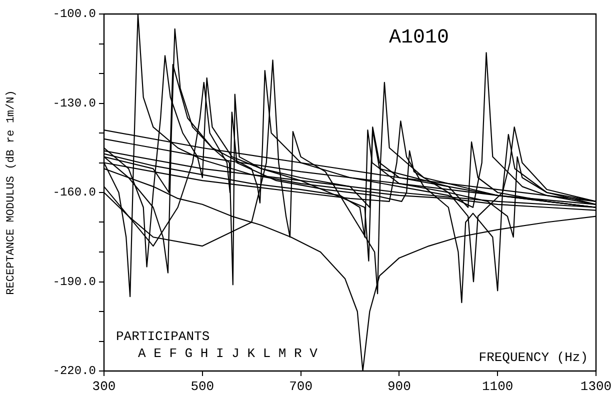 The height and width of the screenshot is (407, 615). I want to click on y-tick-label: -130.0, so click(74, 103).